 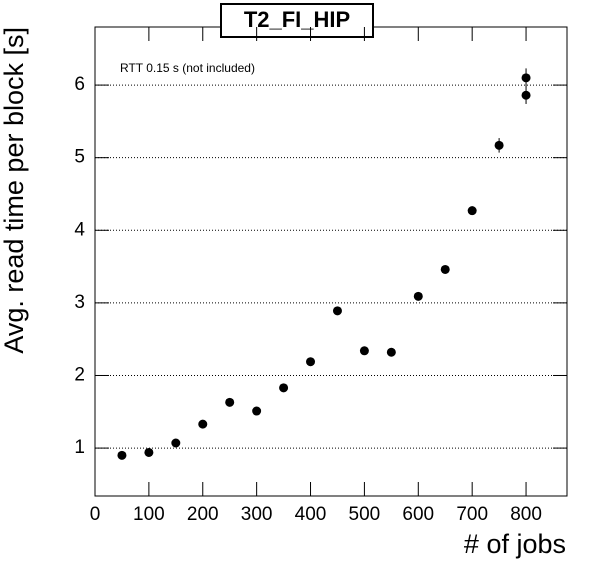 I want to click on y-tick-label: 2, so click(x=79, y=374).